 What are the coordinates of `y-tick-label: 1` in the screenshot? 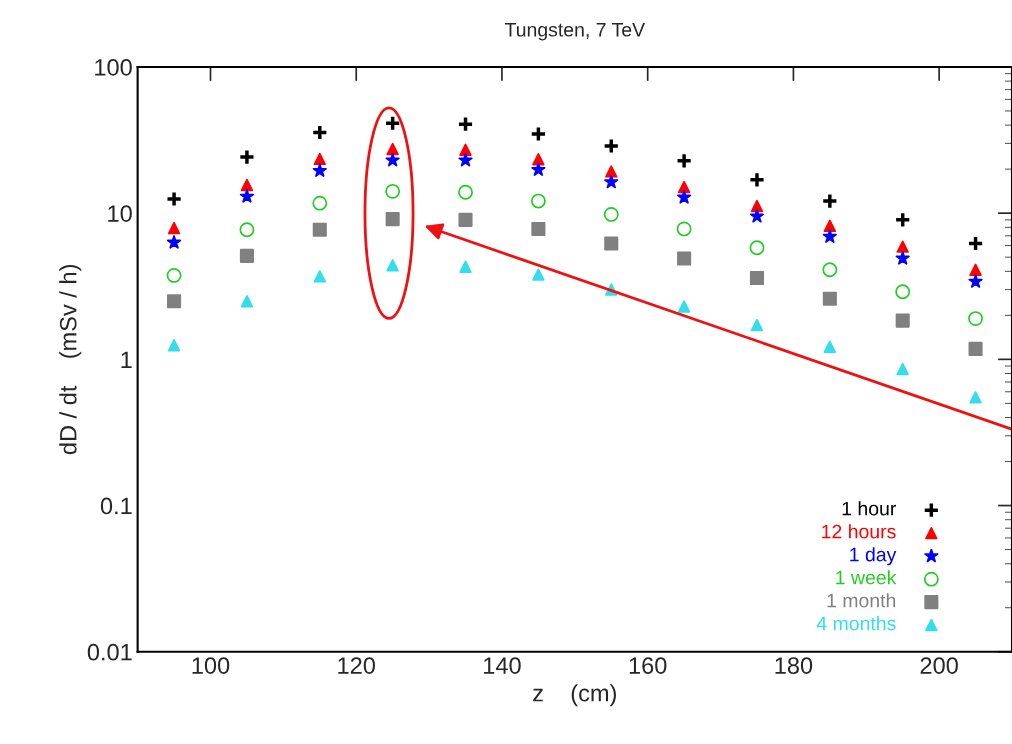 It's located at (126, 359).